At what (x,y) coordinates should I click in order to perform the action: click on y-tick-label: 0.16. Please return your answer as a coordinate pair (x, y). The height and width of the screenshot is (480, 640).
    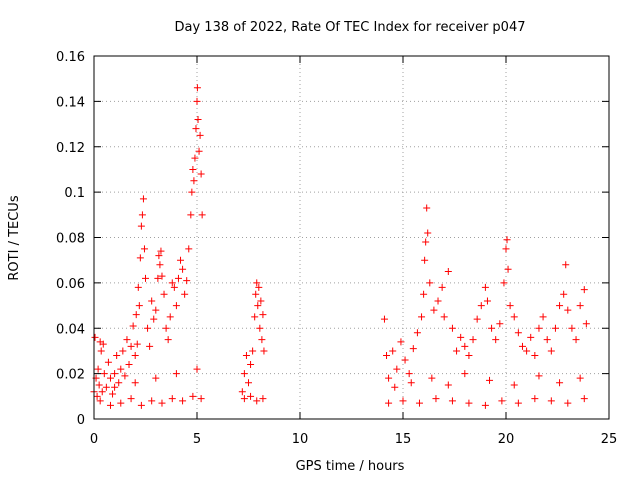
    Looking at the image, I should click on (70, 57).